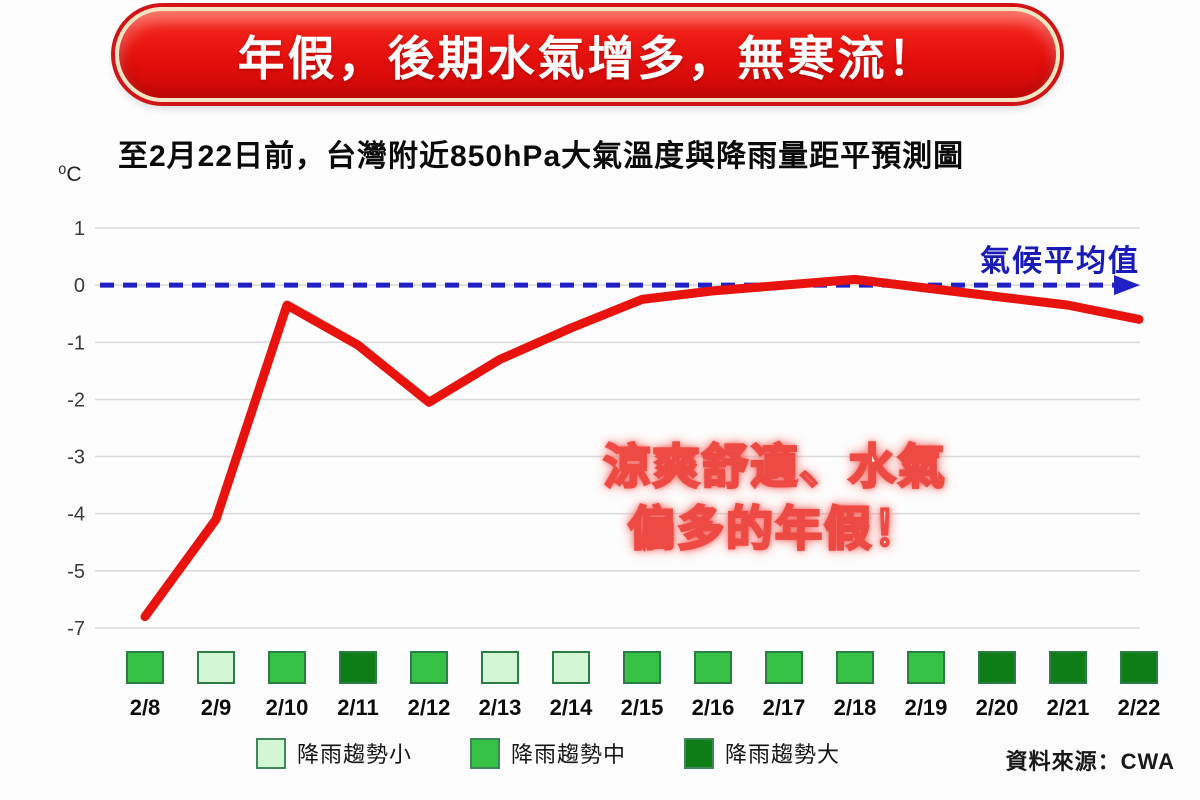 This screenshot has height=800, width=1200. I want to click on climate-average-arrowhead, so click(1127, 285).